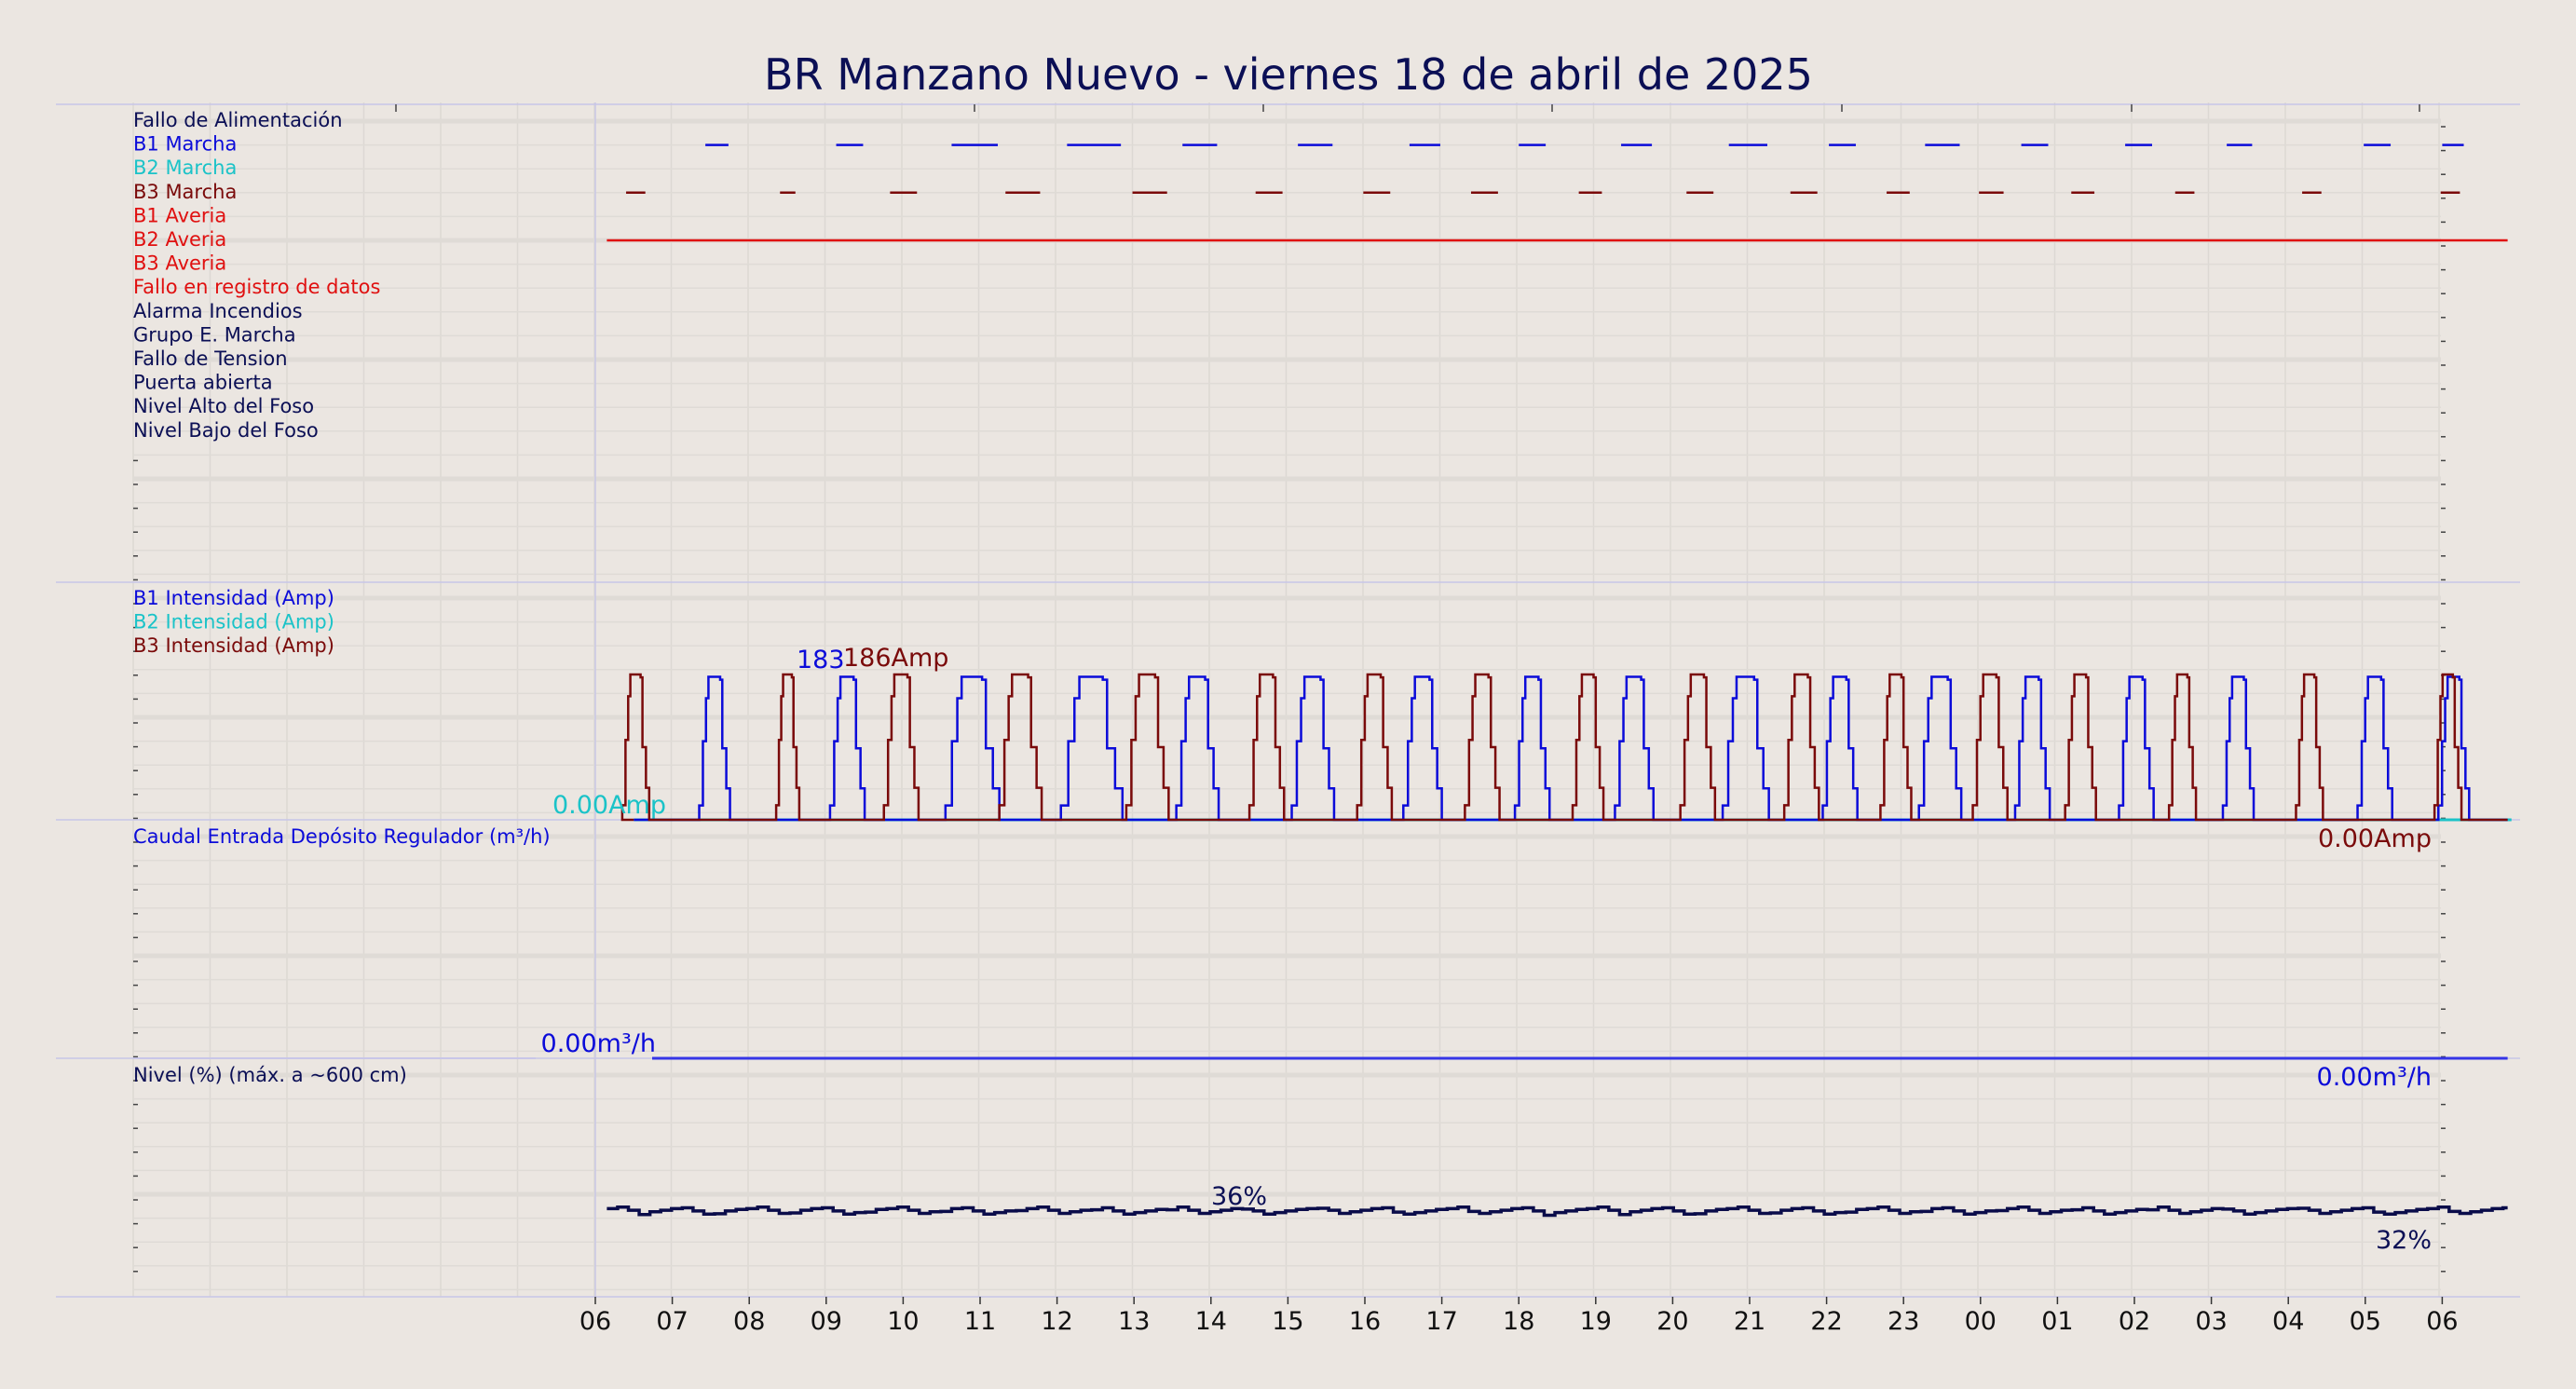  I want to click on legend-label: Nivel (%) (máx. a ~600 cm), so click(270, 1075).